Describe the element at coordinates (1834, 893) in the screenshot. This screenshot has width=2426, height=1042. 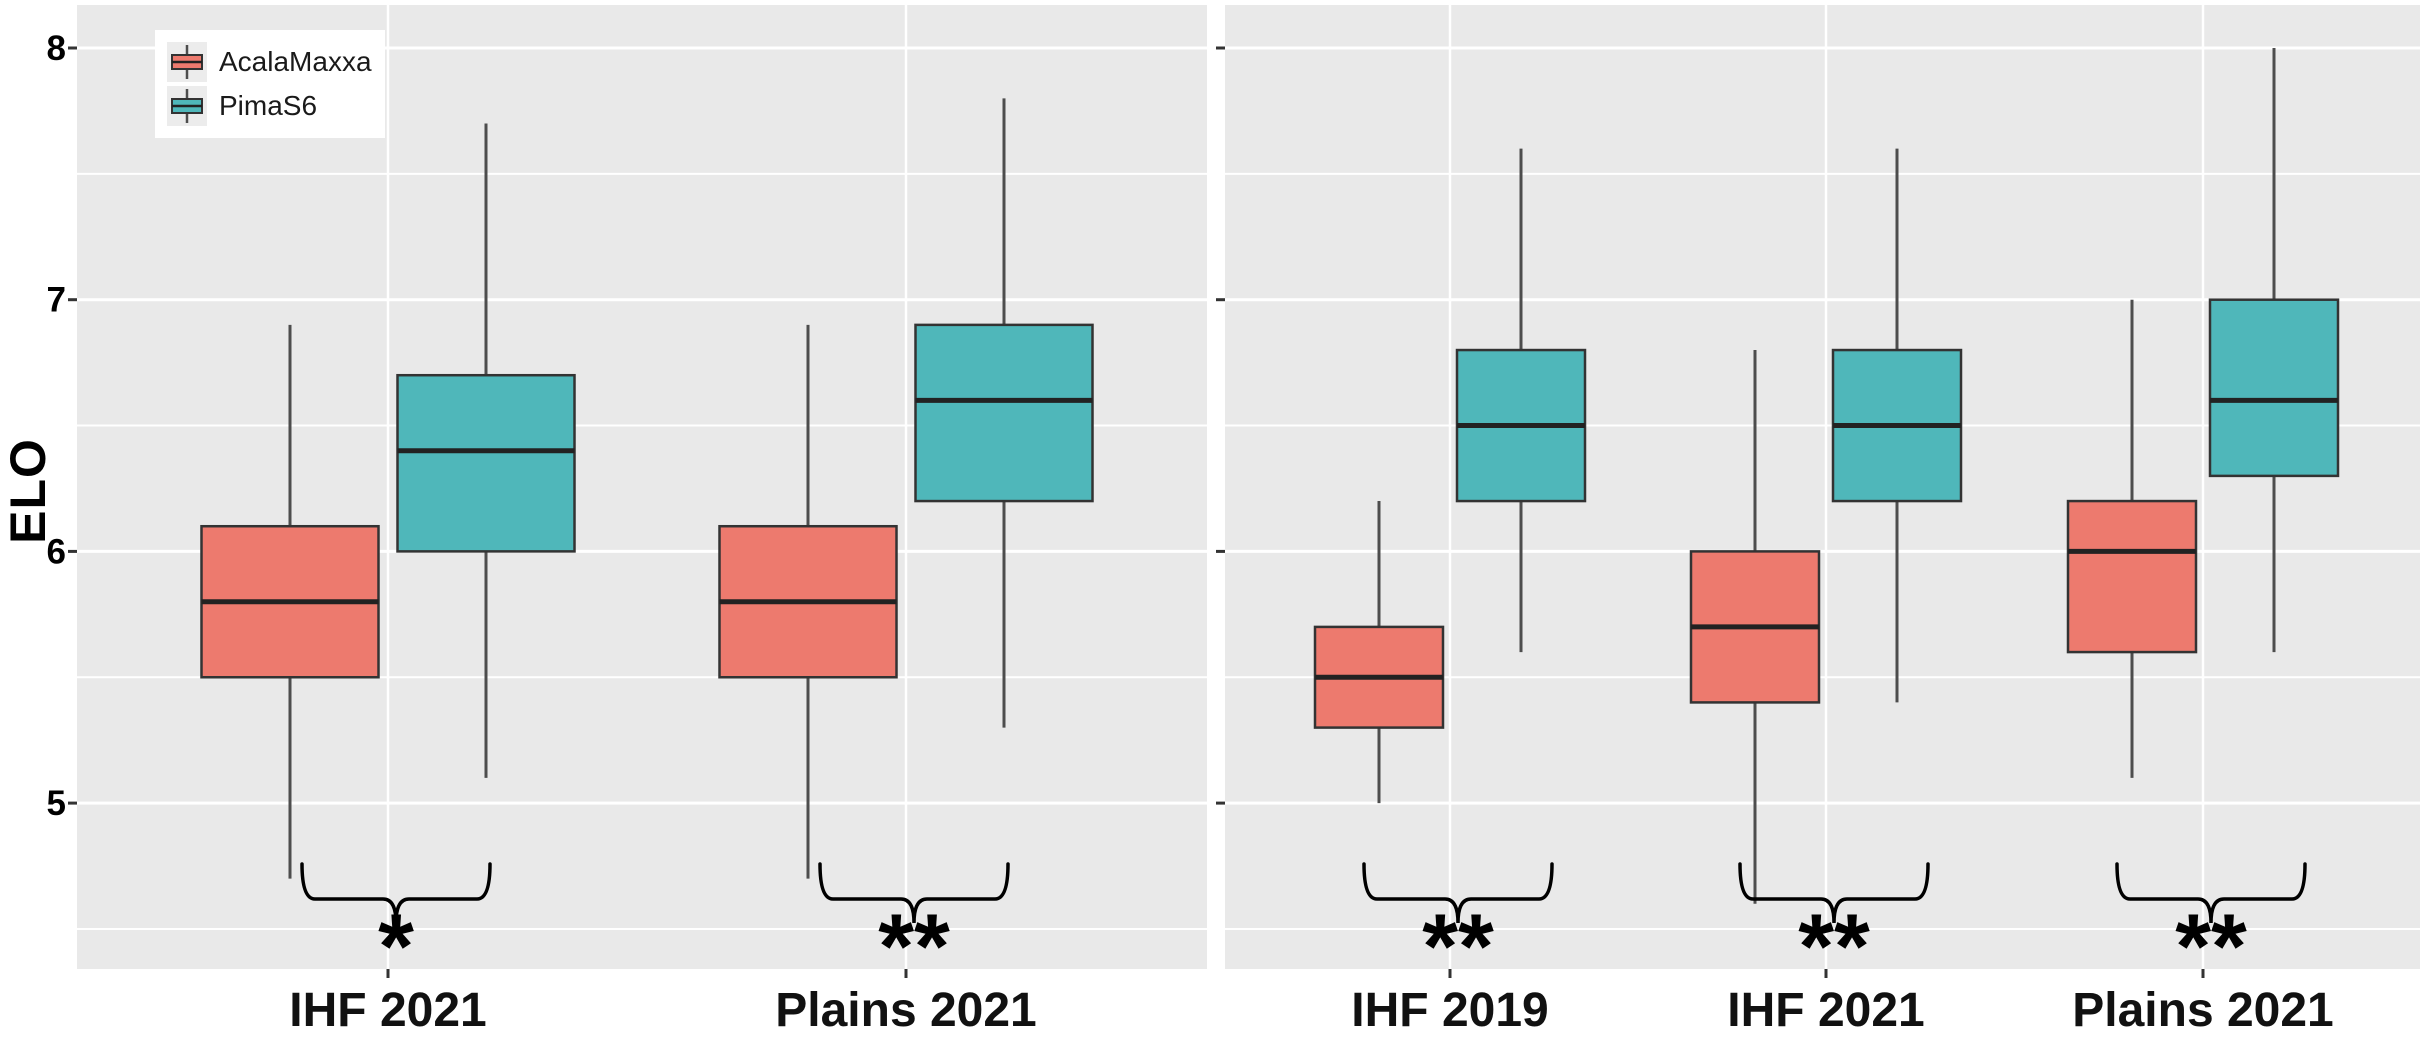
I see `significance-brace-ihf-2021-right` at that location.